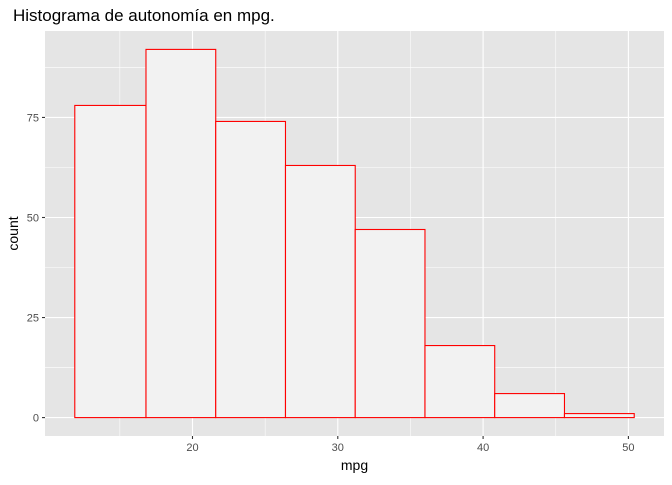  What do you see at coordinates (36, 268) in the screenshot?
I see `y-axis: 0 25 50 75` at bounding box center [36, 268].